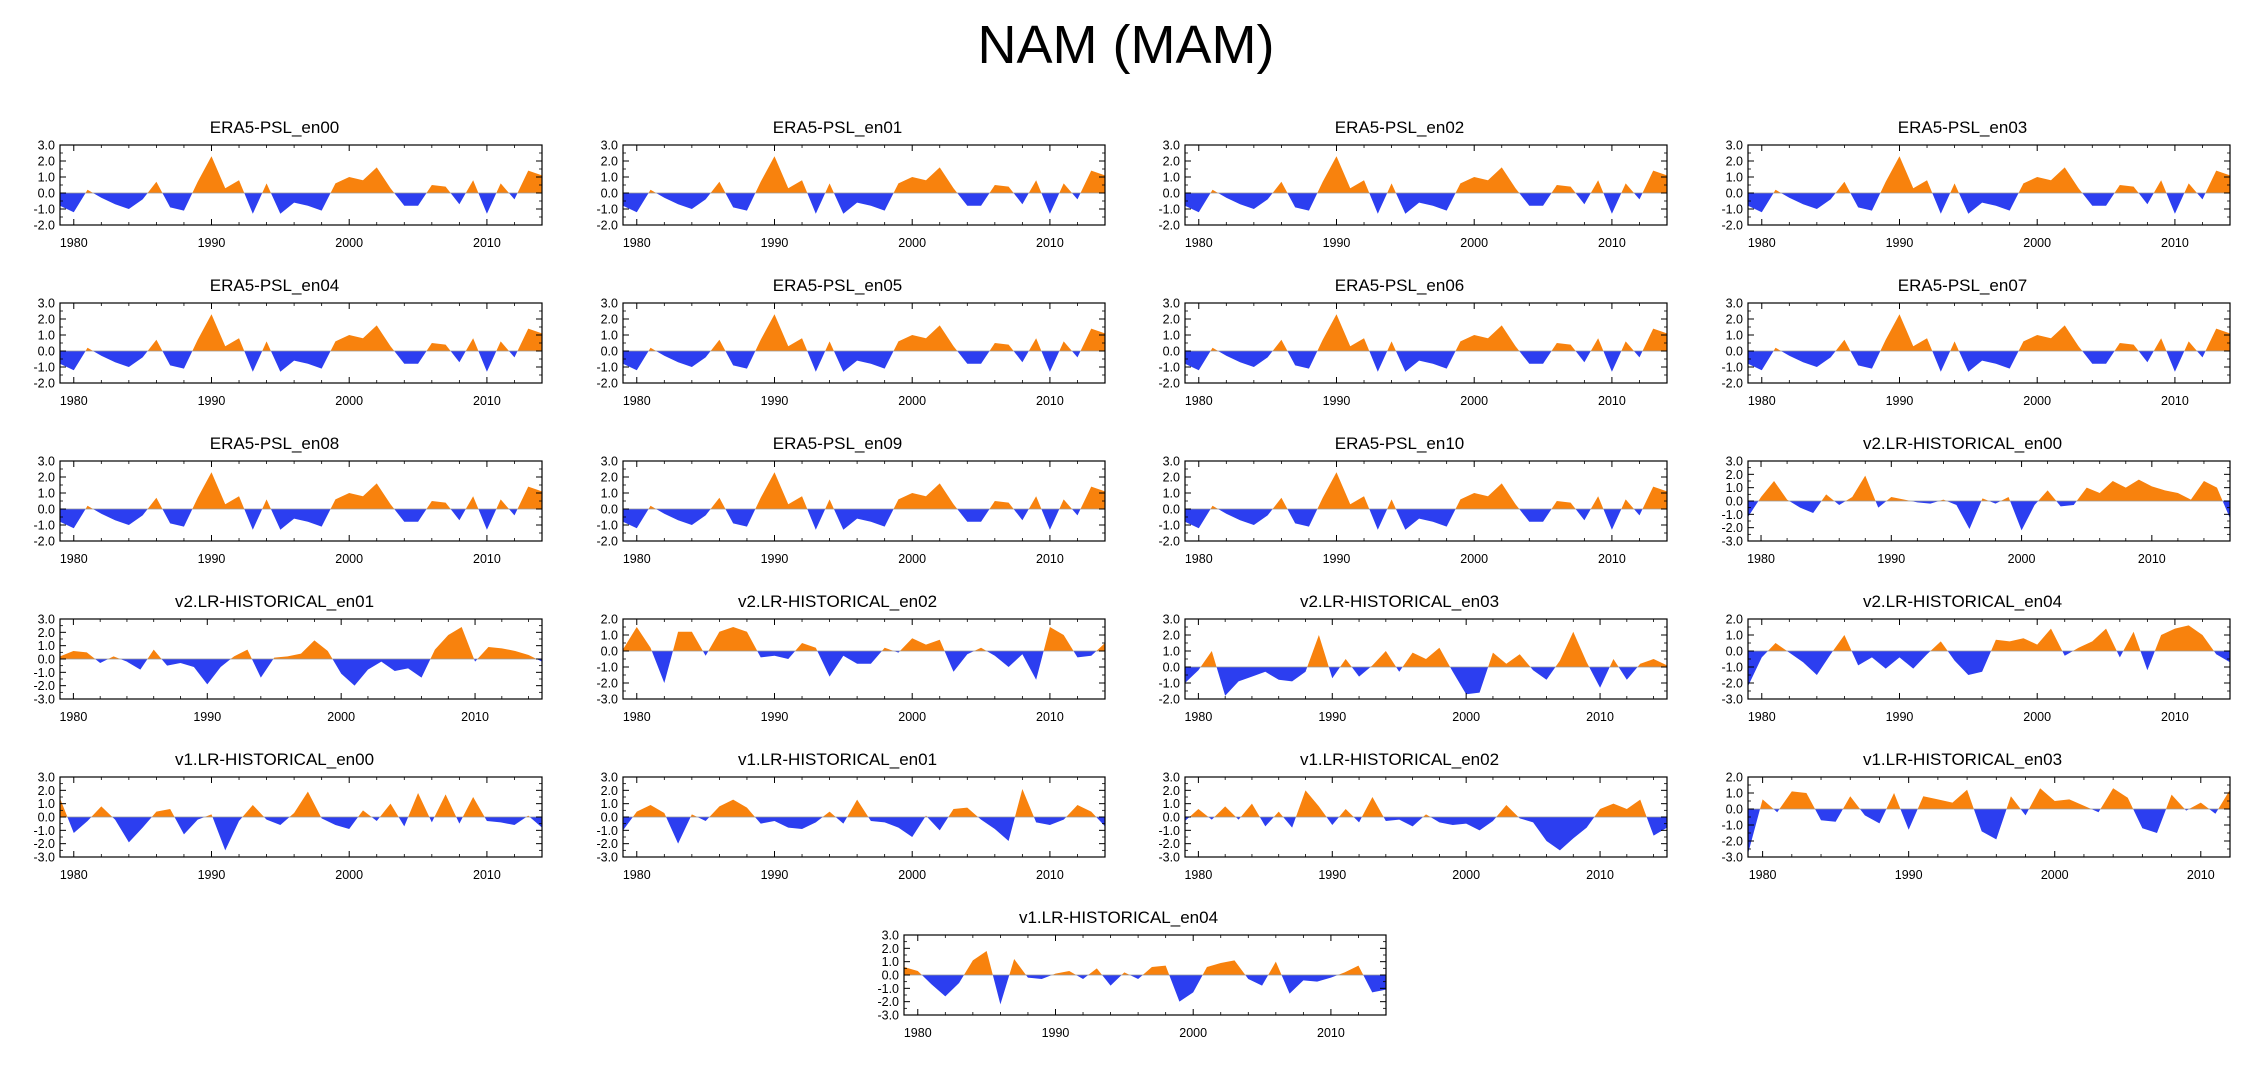  I want to click on panel-title: ERA5-PSL_en00, so click(274, 127).